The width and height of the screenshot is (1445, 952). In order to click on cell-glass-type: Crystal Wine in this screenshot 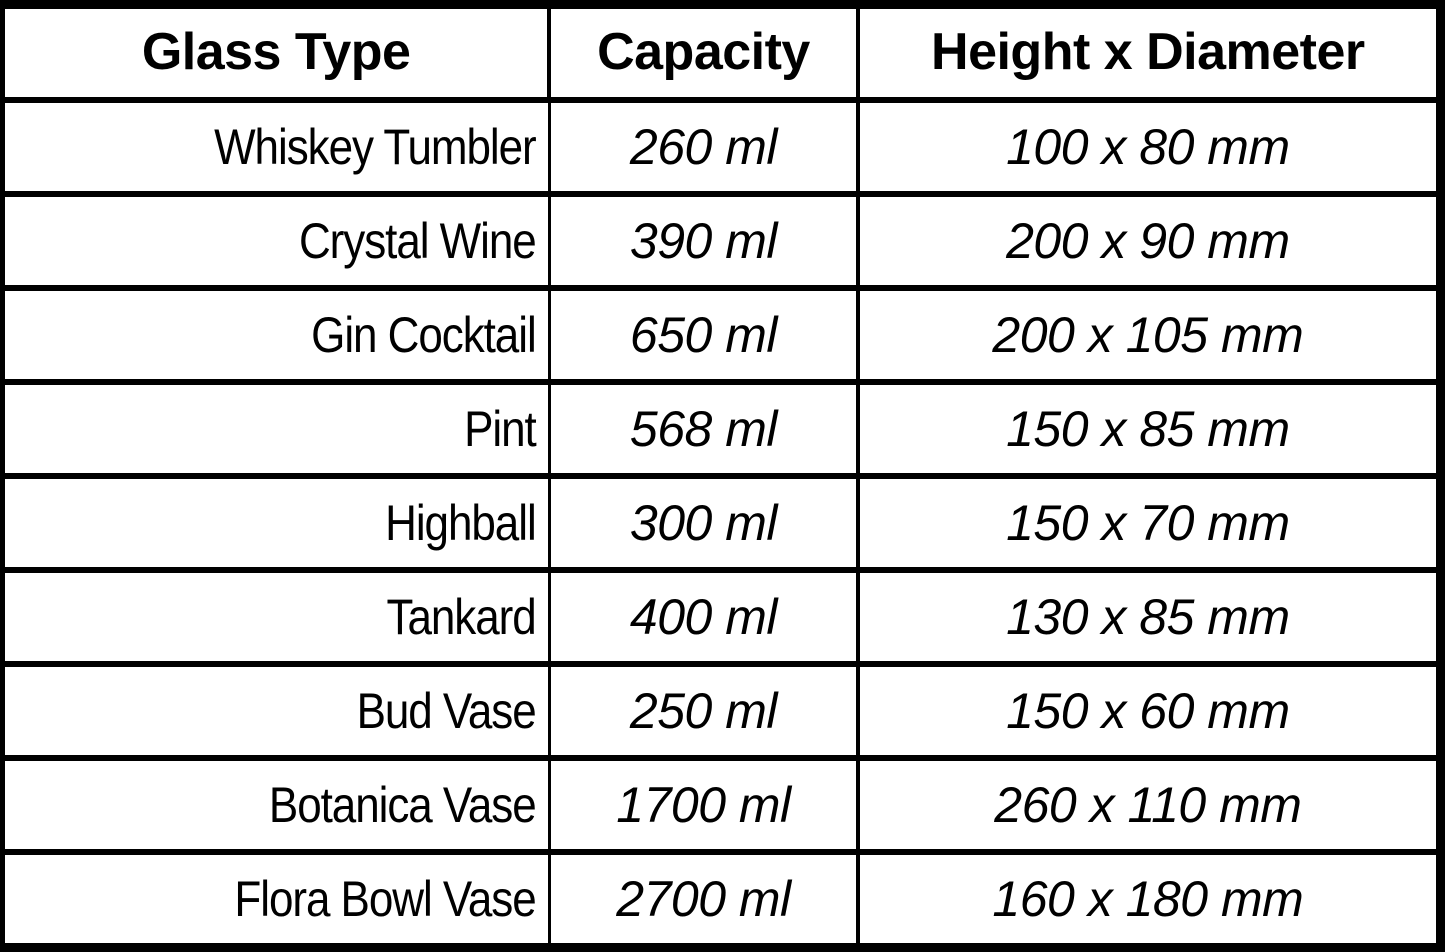, I will do `click(310, 242)`.